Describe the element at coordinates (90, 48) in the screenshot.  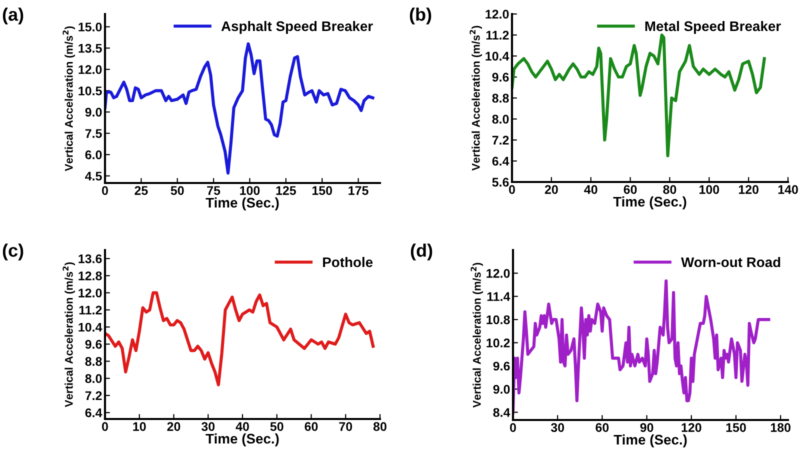
I see `y-tick-label: 13.5` at that location.